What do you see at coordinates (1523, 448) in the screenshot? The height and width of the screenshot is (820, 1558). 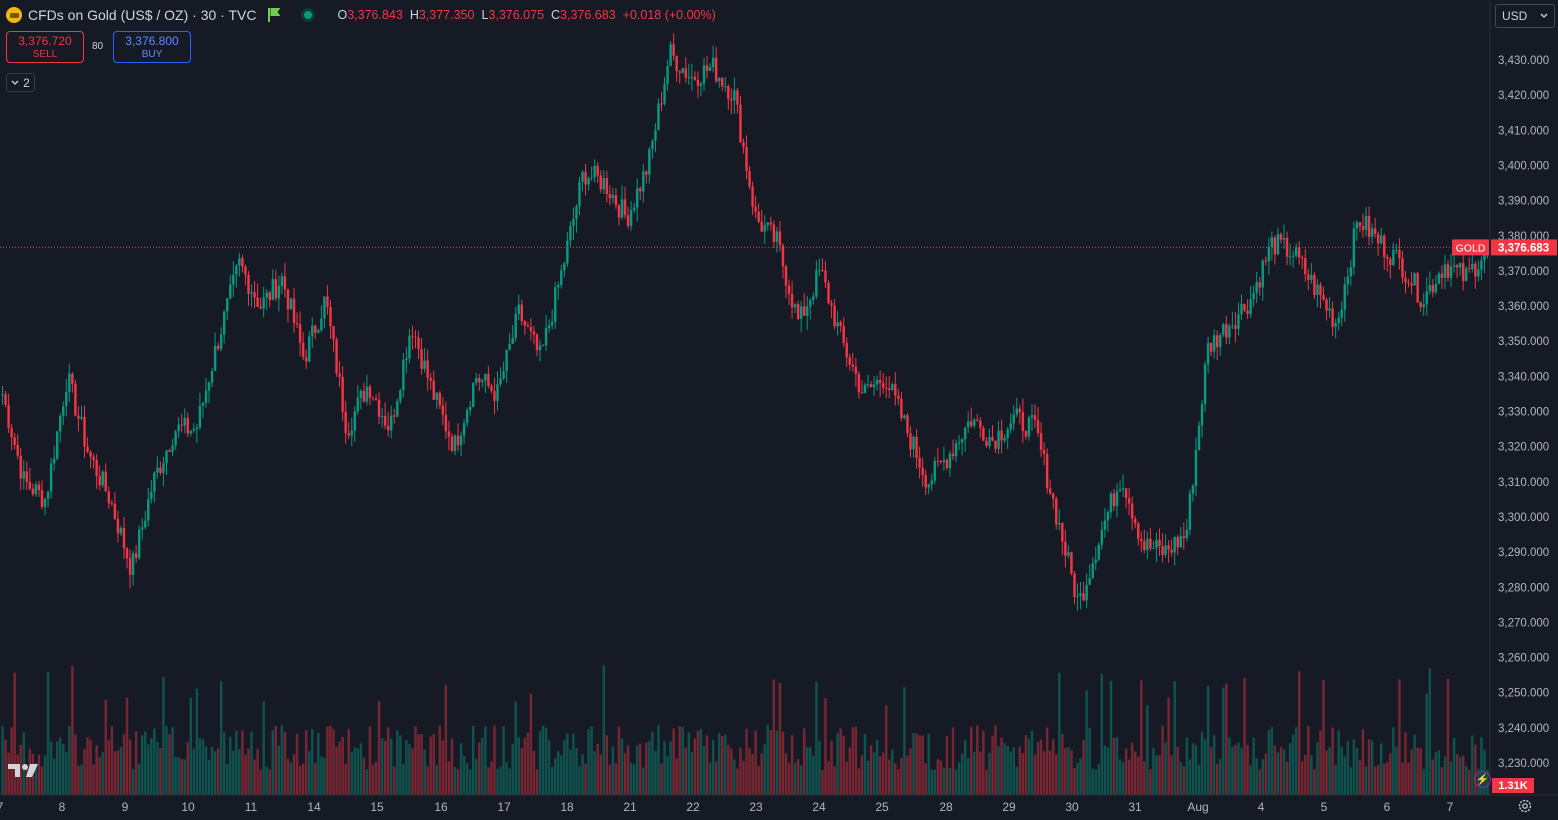 I see `price-tick-label: 3,320.000` at bounding box center [1523, 448].